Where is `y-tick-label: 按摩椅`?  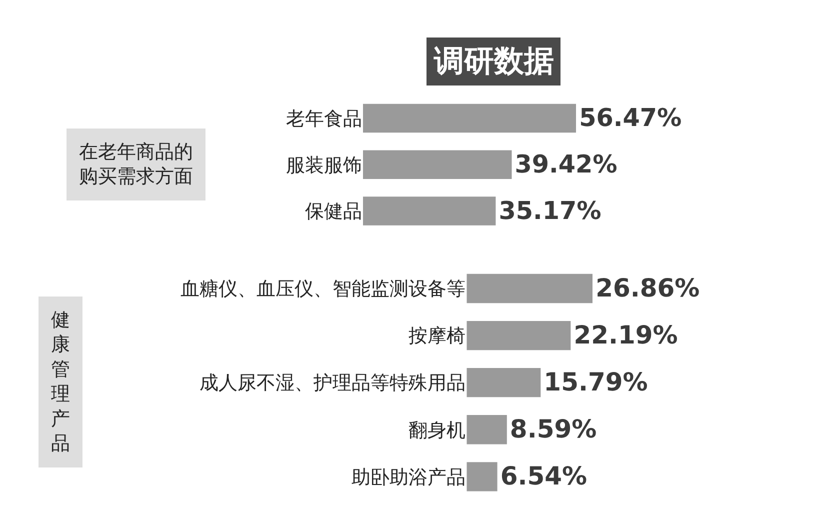
y-tick-label: 按摩椅 is located at coordinates (437, 336).